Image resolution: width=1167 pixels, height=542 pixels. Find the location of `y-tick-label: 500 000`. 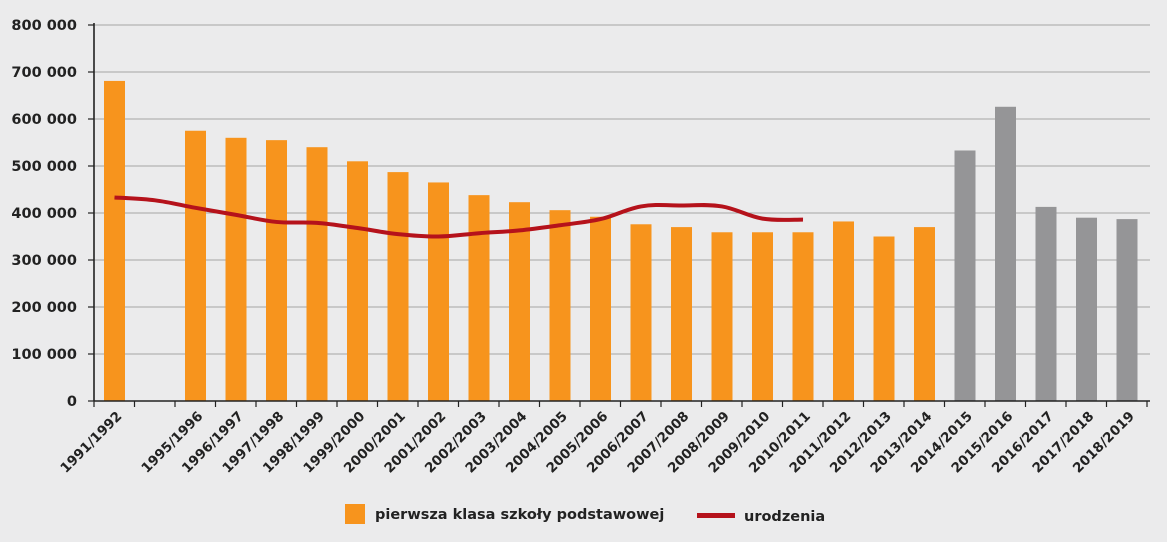

y-tick-label: 500 000 is located at coordinates (44, 167).